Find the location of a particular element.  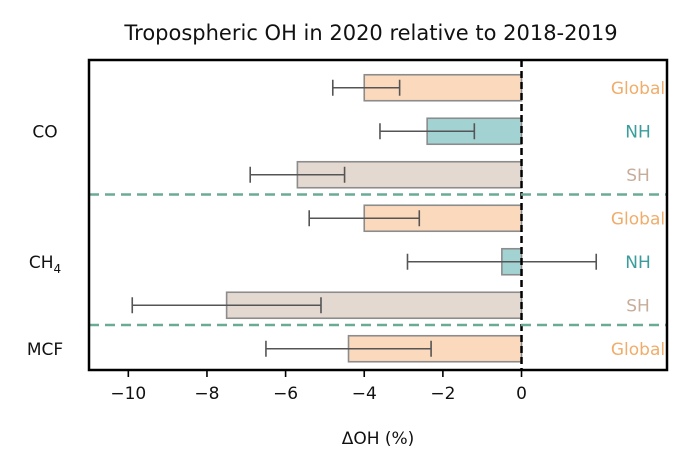

x-tick-label: −8 is located at coordinates (206, 394).